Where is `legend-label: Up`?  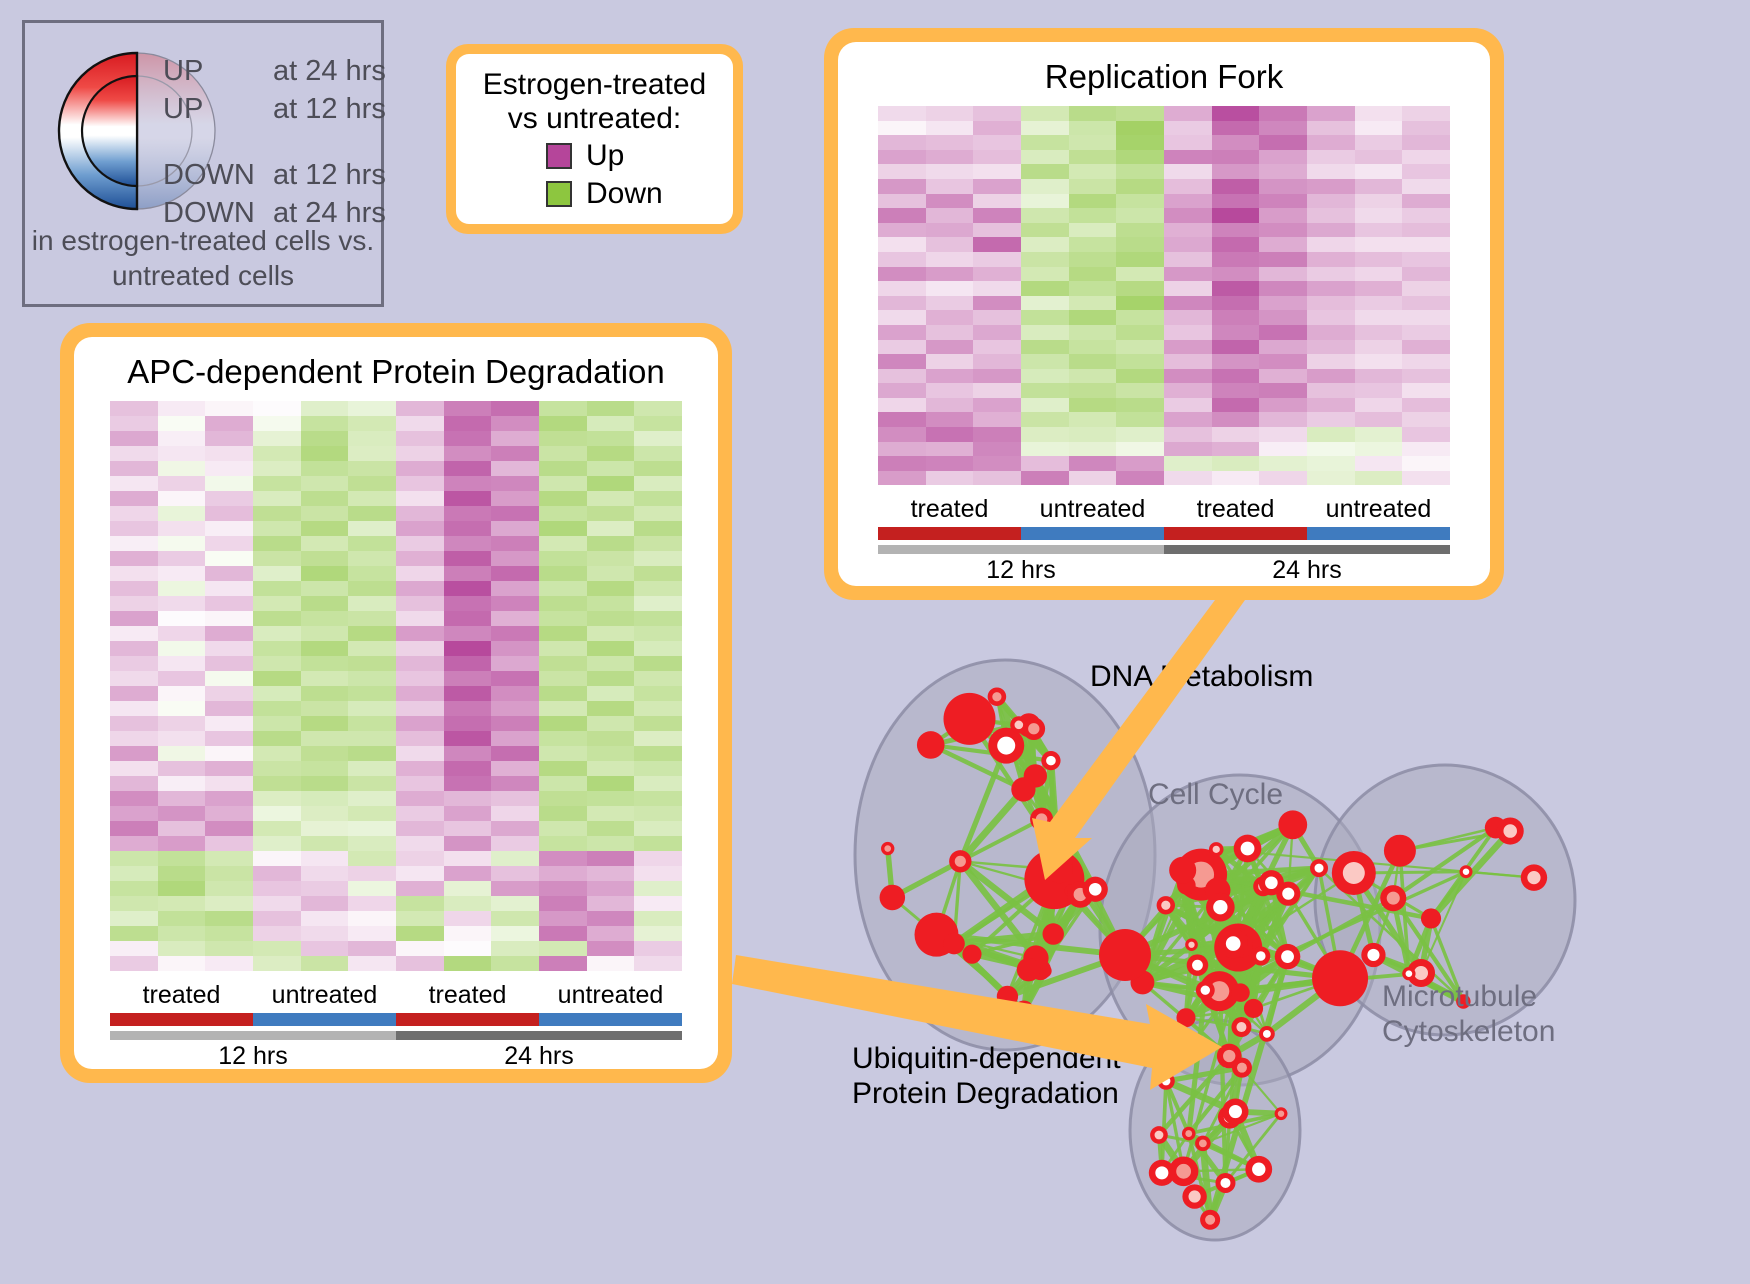 legend-label: Up is located at coordinates (605, 156).